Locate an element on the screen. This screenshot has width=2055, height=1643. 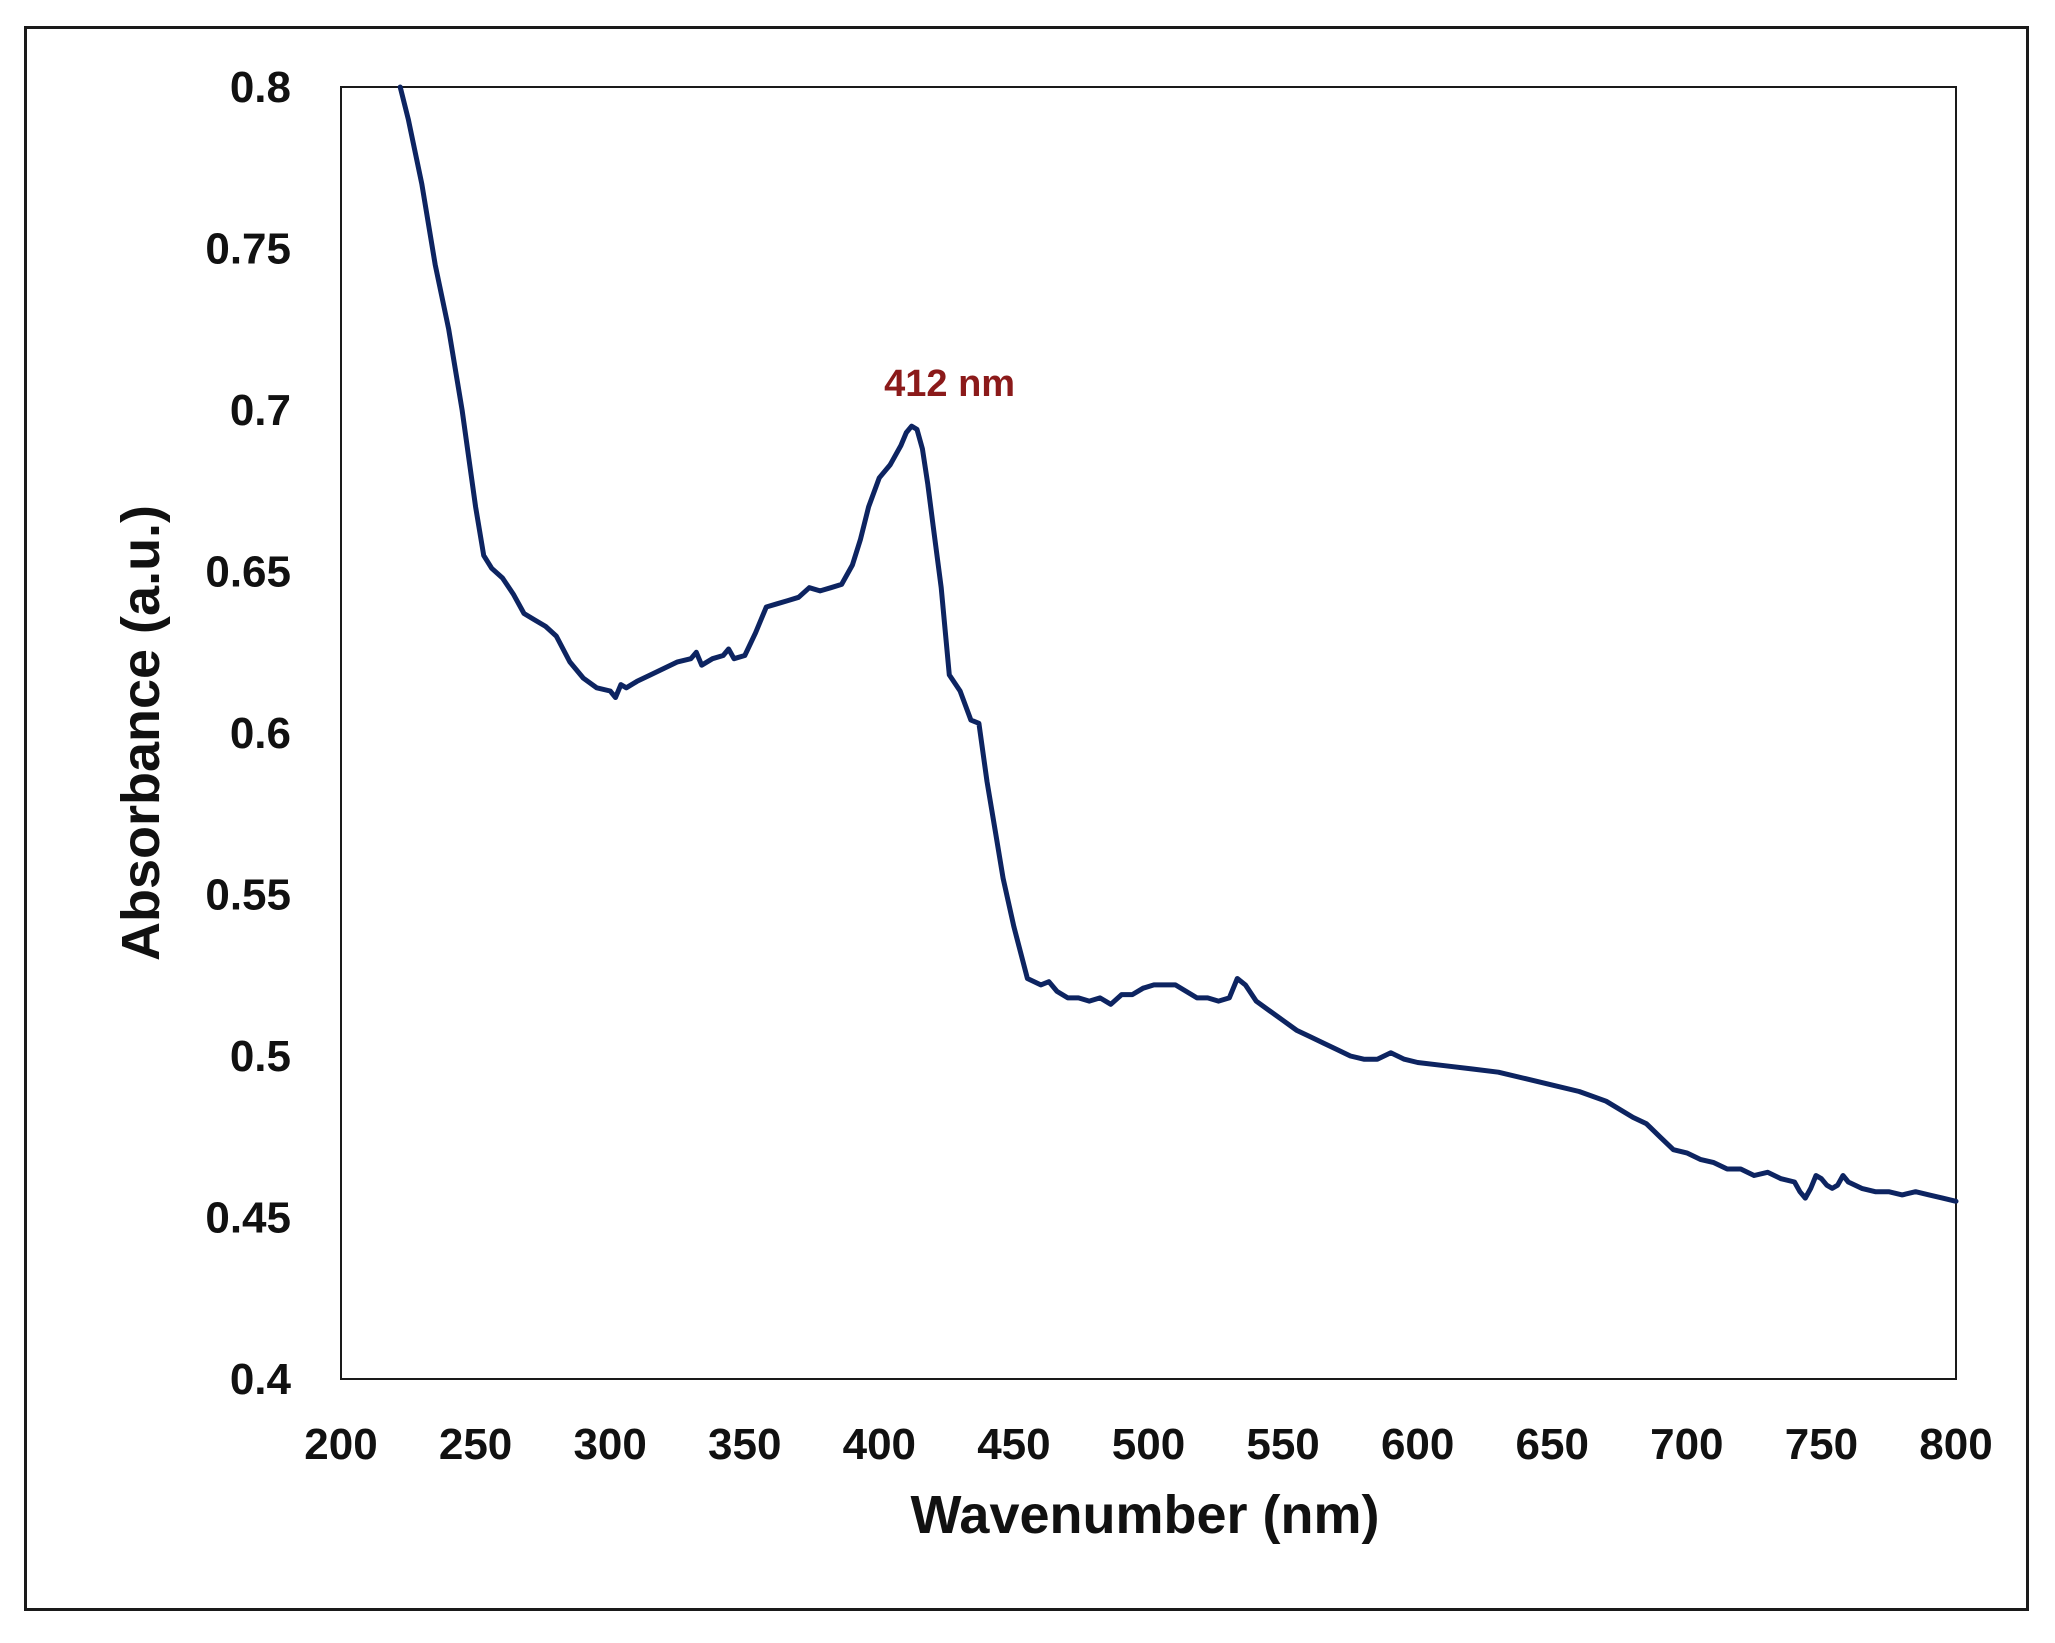
y-tick-label: 0.55 is located at coordinates (248, 895).